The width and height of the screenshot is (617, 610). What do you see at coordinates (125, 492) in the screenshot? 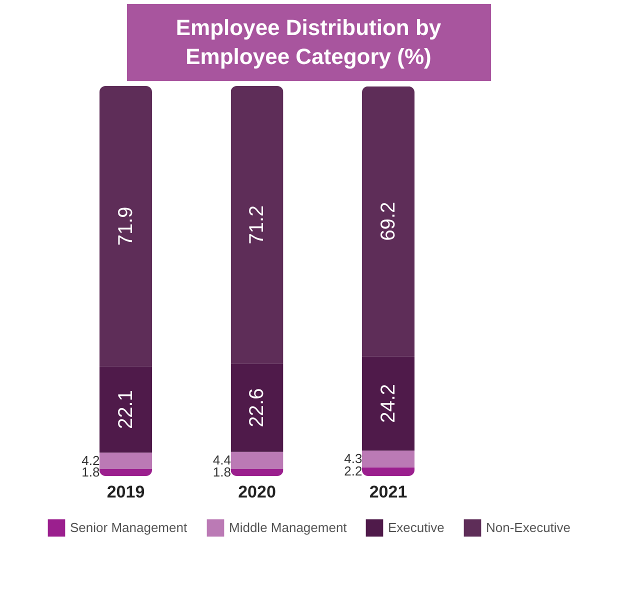
I see `x-tick-label: 2019` at bounding box center [125, 492].